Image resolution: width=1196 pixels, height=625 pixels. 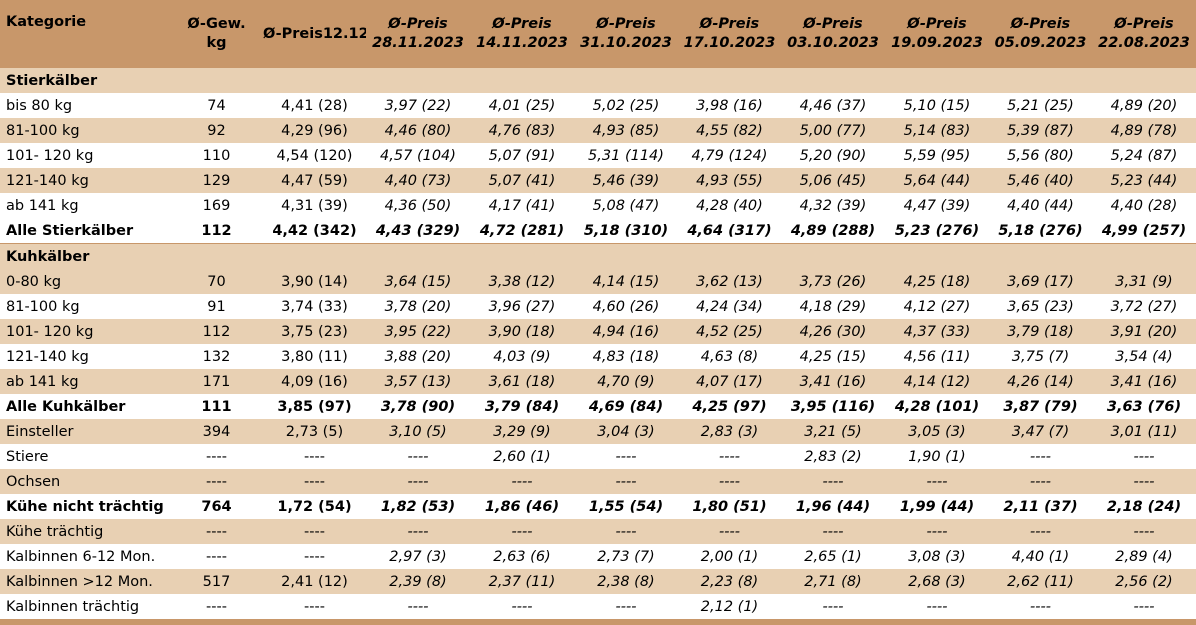 What do you see at coordinates (1040, 381) in the screenshot?
I see `price-cell: 4,26 (14)` at bounding box center [1040, 381].